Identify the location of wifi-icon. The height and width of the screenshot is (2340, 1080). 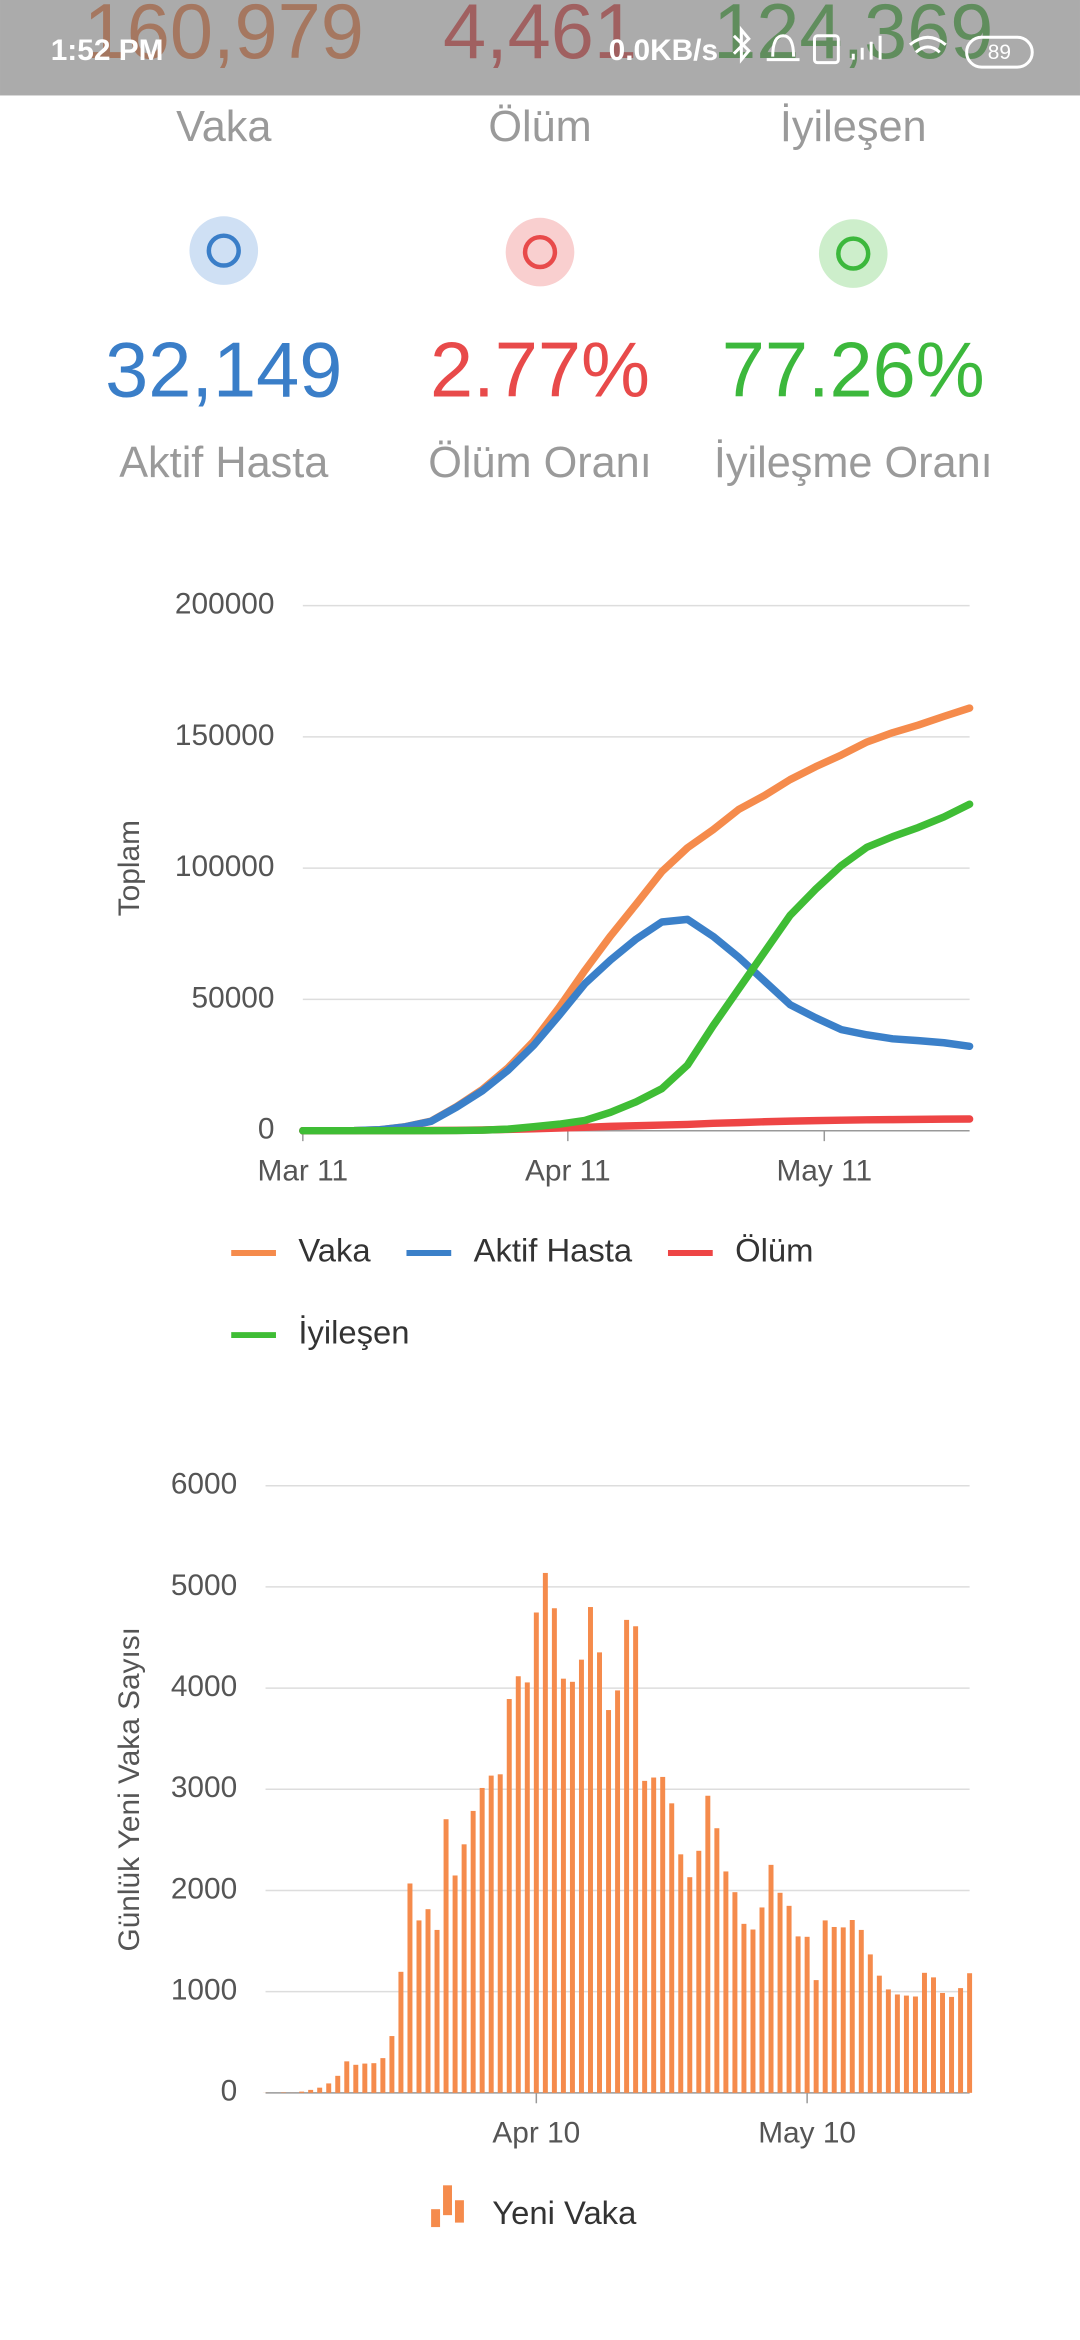
(927, 44).